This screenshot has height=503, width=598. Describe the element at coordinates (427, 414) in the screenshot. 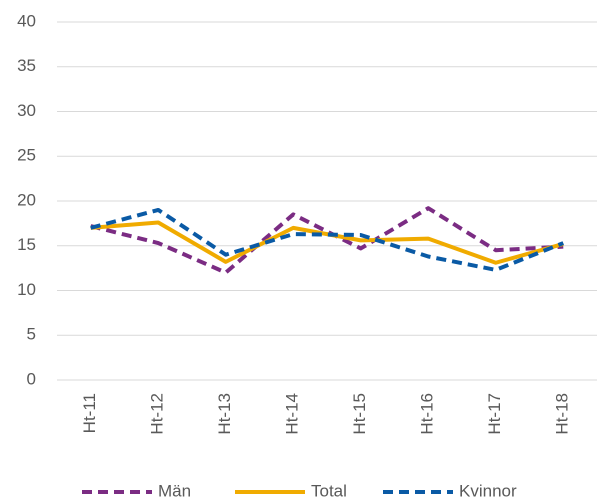

I see `x-tick-label: Ht-16` at that location.